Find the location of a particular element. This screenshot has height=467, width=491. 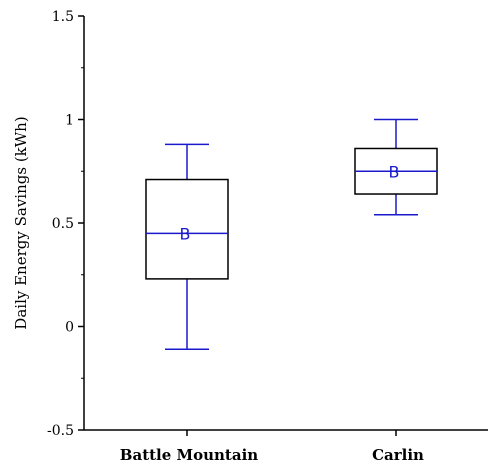

iqr-box is located at coordinates (187, 229).